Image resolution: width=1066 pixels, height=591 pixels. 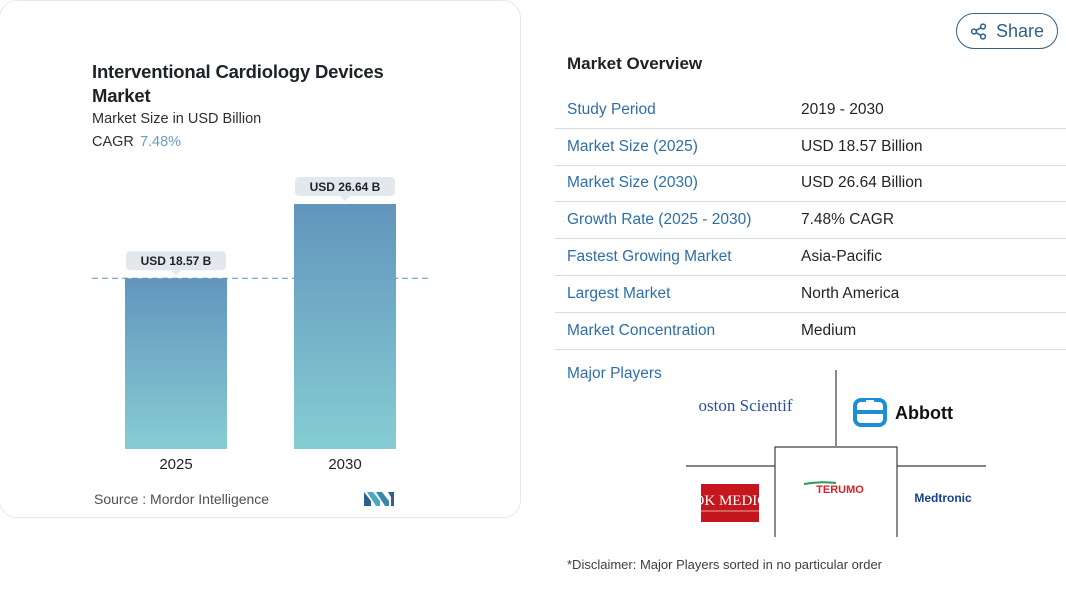 I want to click on bar-2030, so click(x=345, y=326).